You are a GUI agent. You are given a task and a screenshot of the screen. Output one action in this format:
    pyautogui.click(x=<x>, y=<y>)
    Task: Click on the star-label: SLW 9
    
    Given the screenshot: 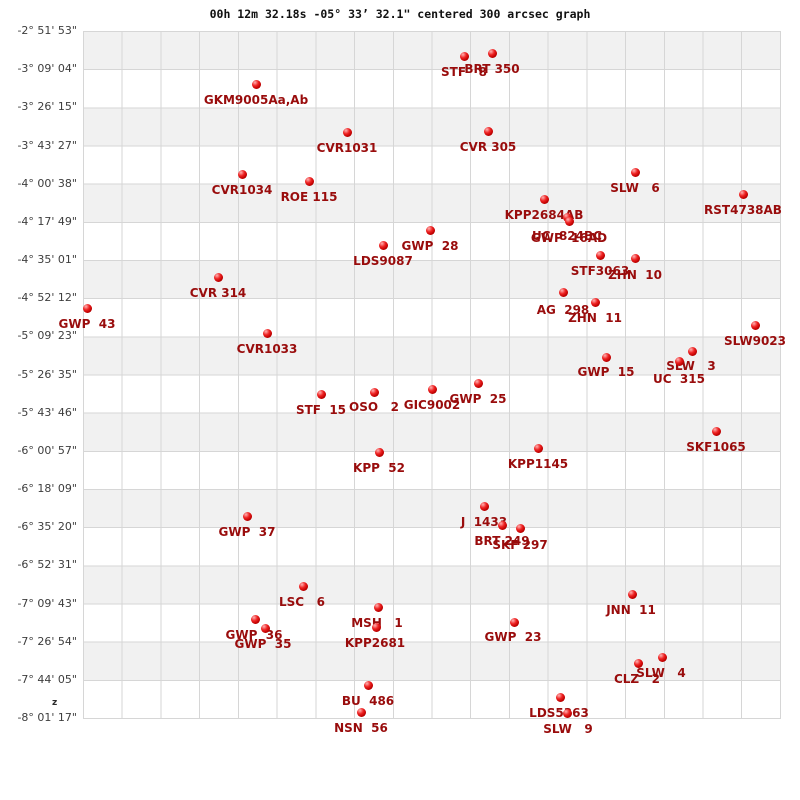 What is the action you would take?
    pyautogui.click(x=568, y=728)
    